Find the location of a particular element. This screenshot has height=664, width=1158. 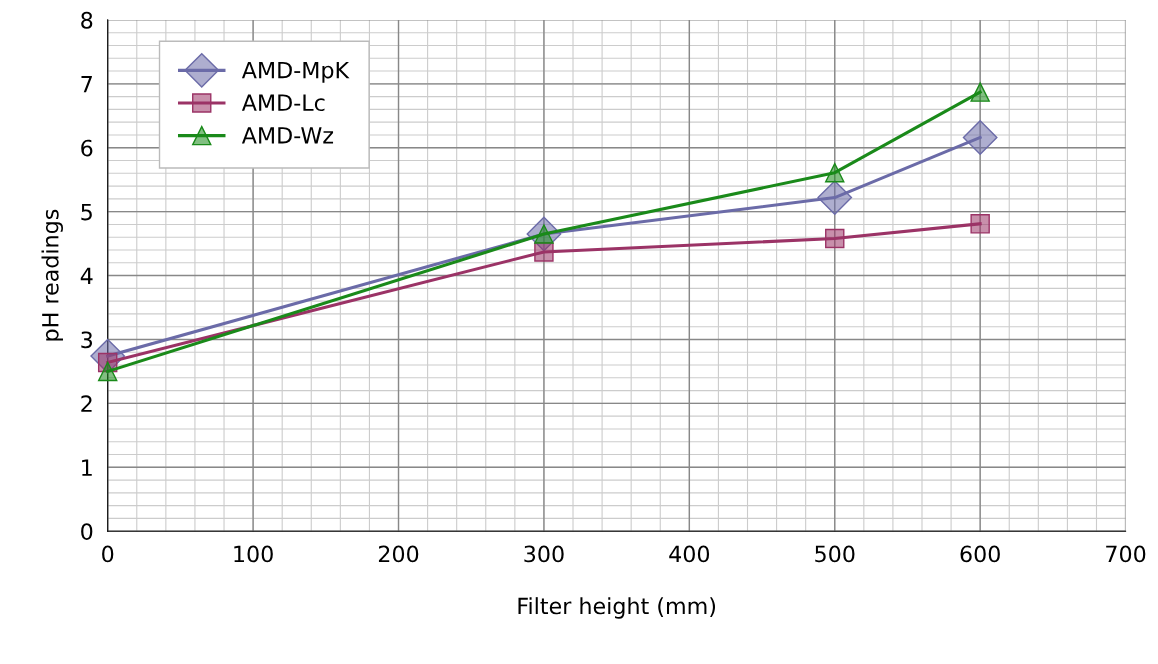

x-tick-label: 600 is located at coordinates (980, 554).